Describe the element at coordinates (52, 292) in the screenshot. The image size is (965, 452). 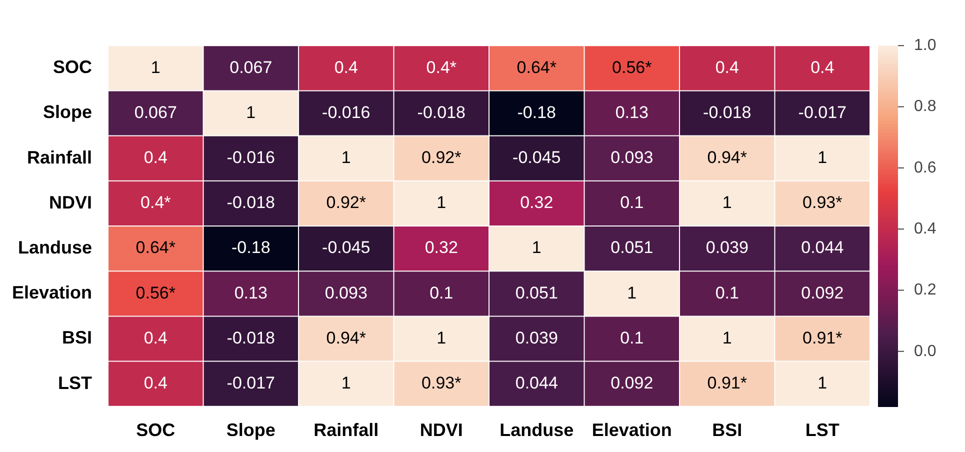
I see `y-tick-label: Elevation` at that location.